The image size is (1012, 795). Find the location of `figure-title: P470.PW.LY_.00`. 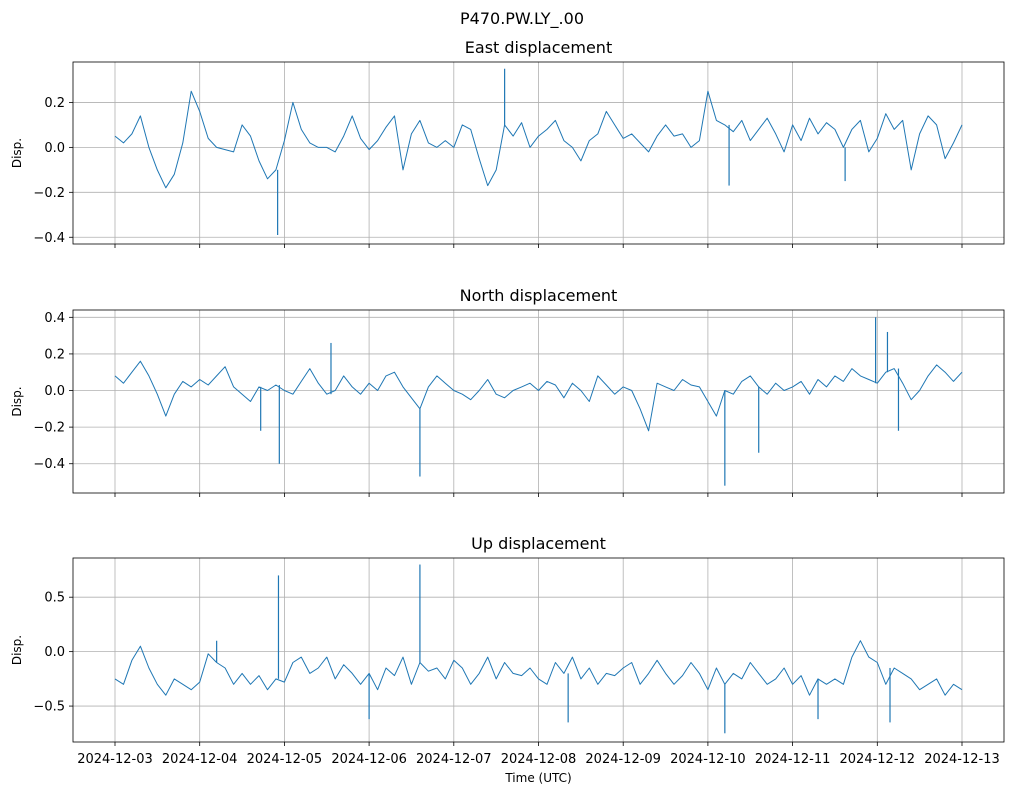

figure-title: P470.PW.LY_.00 is located at coordinates (522, 19).